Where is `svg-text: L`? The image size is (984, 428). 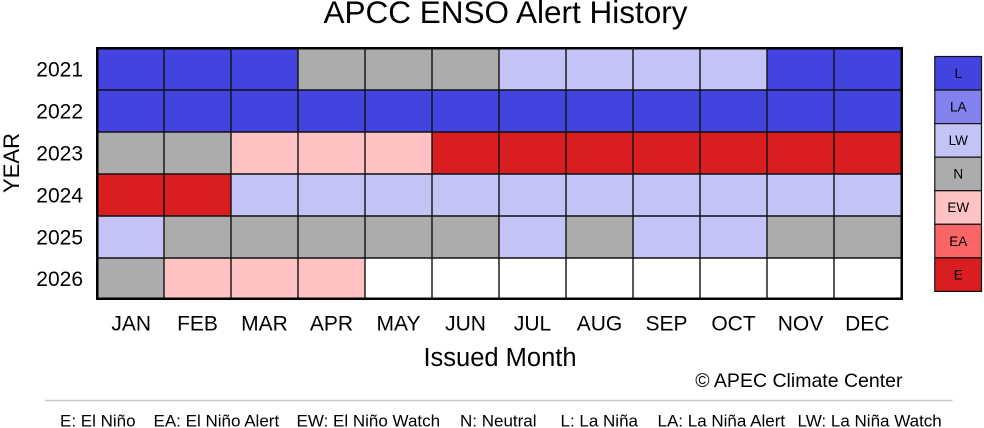 svg-text: L is located at coordinates (958, 73).